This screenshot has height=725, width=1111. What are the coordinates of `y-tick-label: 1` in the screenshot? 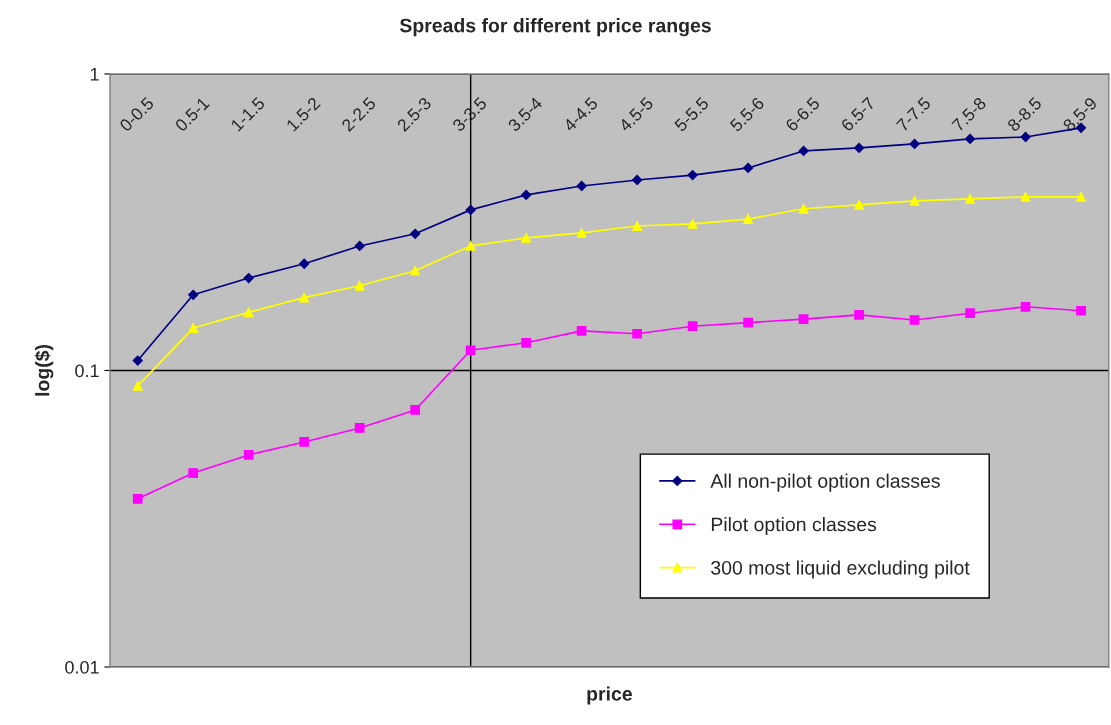 It's located at (94, 74).